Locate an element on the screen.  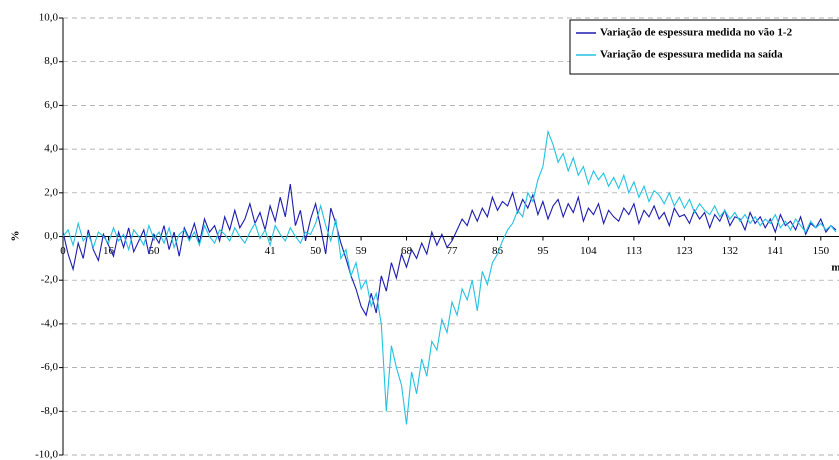
y-tick-label: 4,0 is located at coordinates (51, 149).